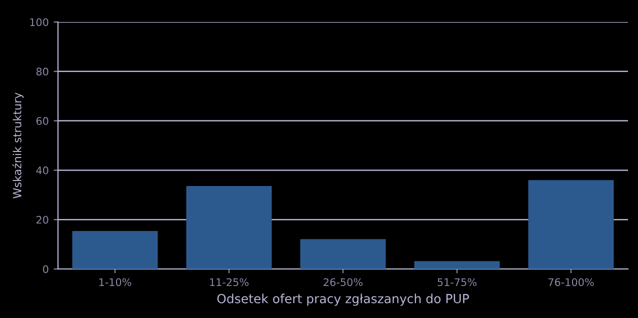 The width and height of the screenshot is (638, 318). What do you see at coordinates (18, 145) in the screenshot?
I see `y-axis-title: Wskaźnik struktury` at bounding box center [18, 145].